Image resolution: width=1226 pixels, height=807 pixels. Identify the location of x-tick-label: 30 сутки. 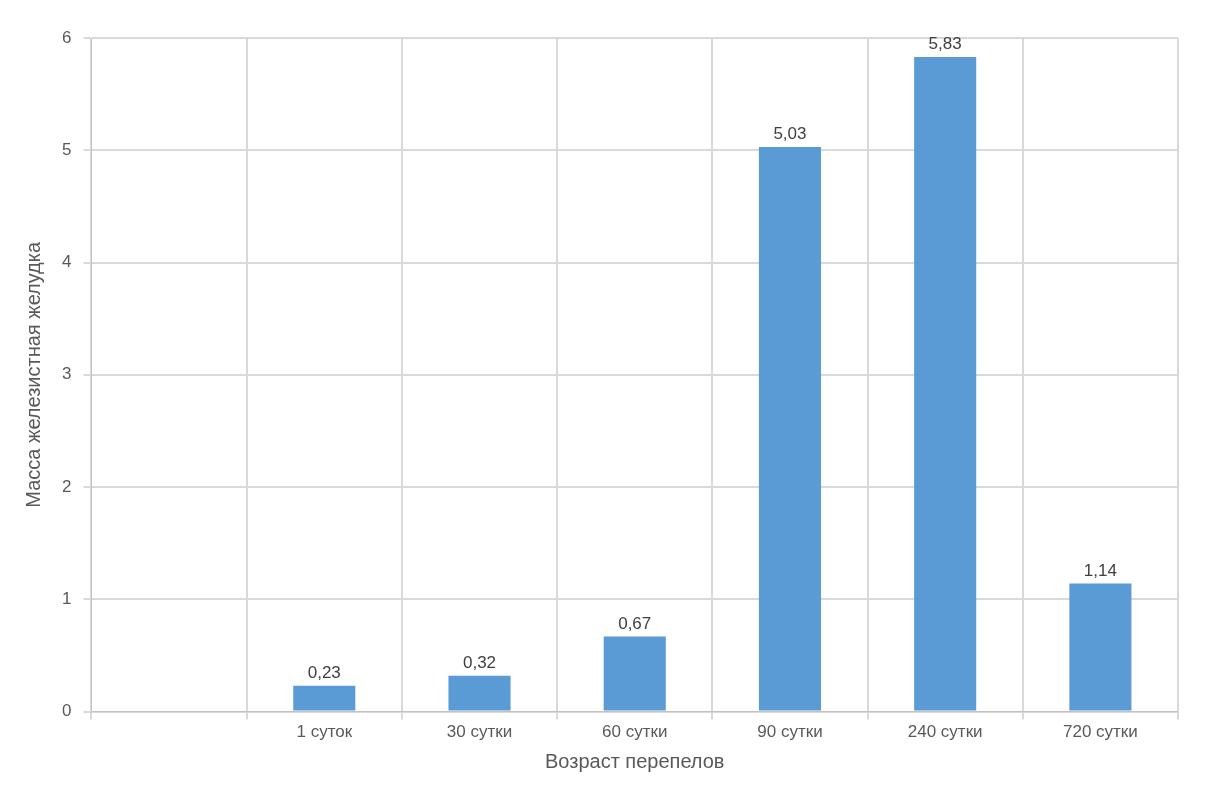
(479, 732).